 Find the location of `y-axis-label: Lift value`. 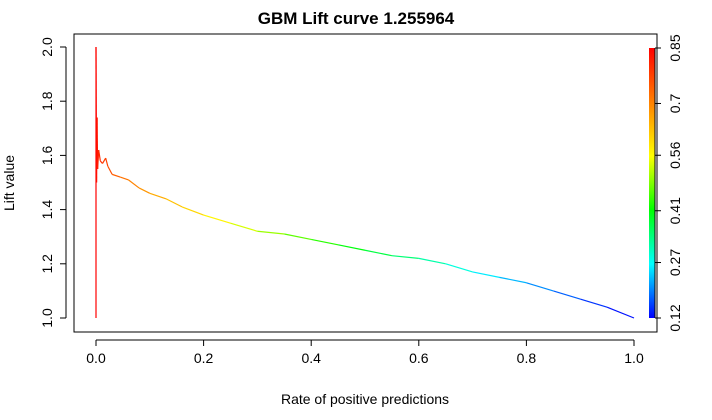

y-axis-label: Lift value is located at coordinates (9, 183).